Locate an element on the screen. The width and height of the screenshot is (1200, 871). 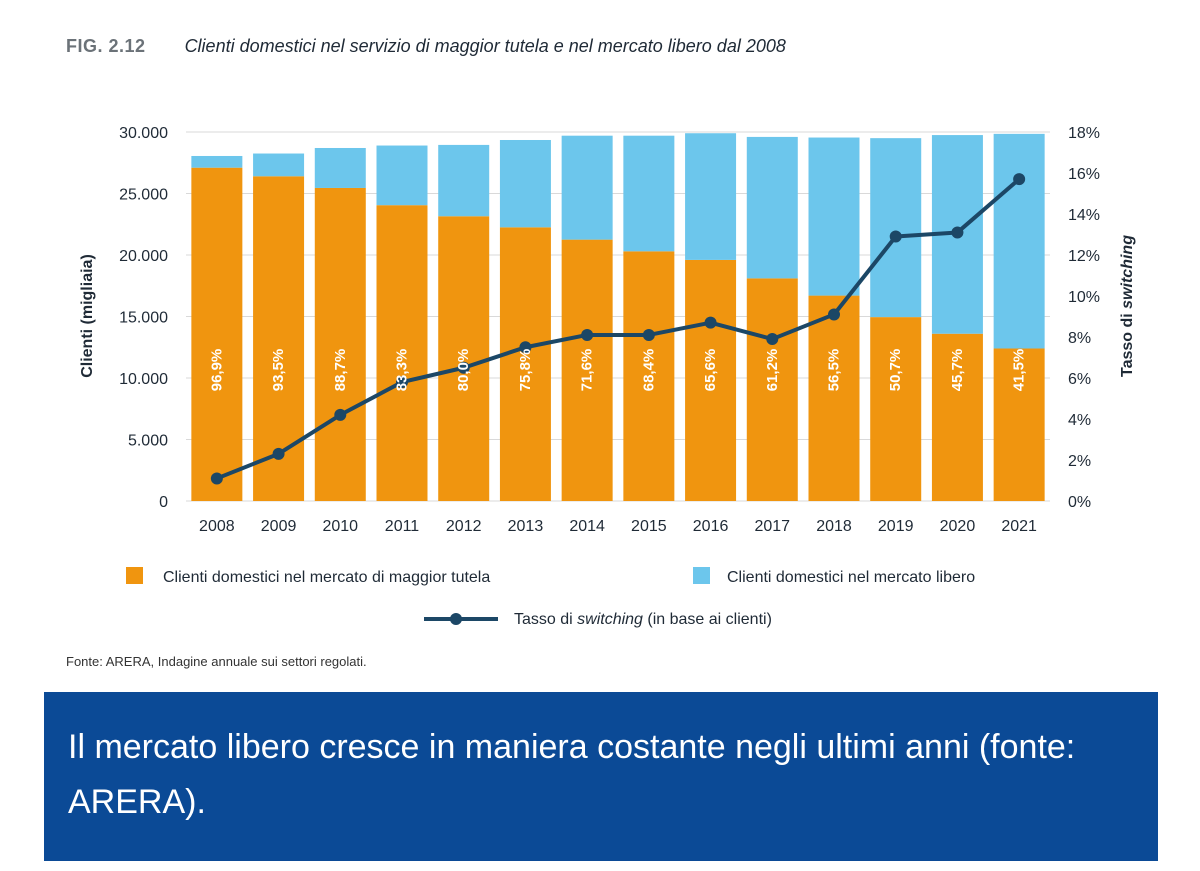
y2-tick-label: 10% is located at coordinates (1084, 297).